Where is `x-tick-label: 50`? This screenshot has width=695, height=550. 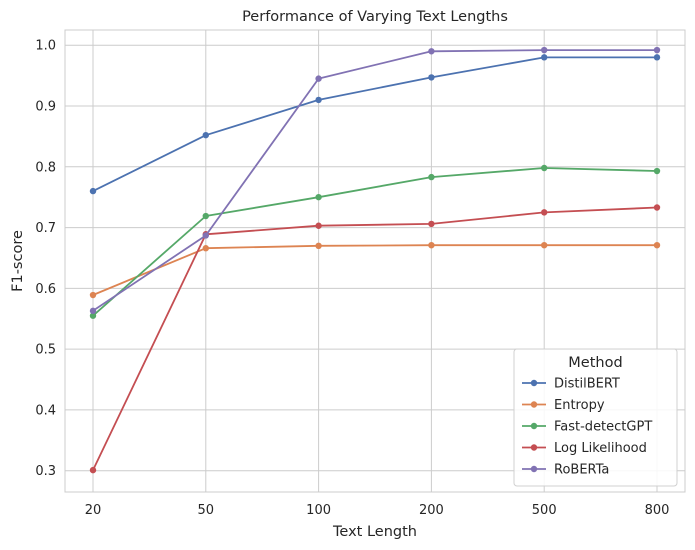 x-tick-label: 50 is located at coordinates (206, 510).